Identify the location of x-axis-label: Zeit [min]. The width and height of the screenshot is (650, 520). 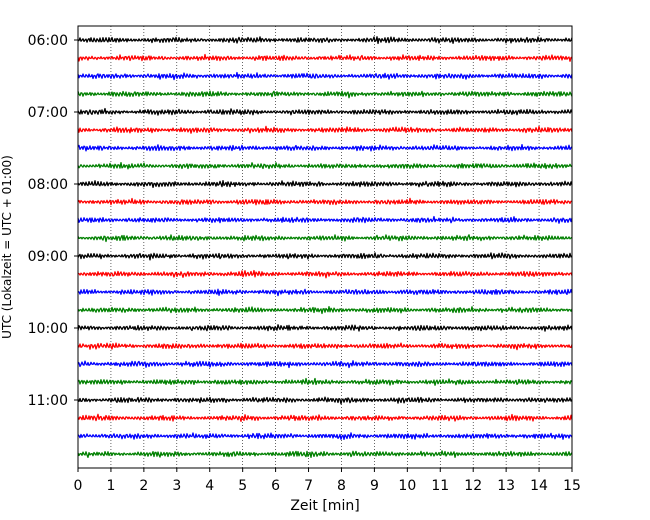
(324, 506).